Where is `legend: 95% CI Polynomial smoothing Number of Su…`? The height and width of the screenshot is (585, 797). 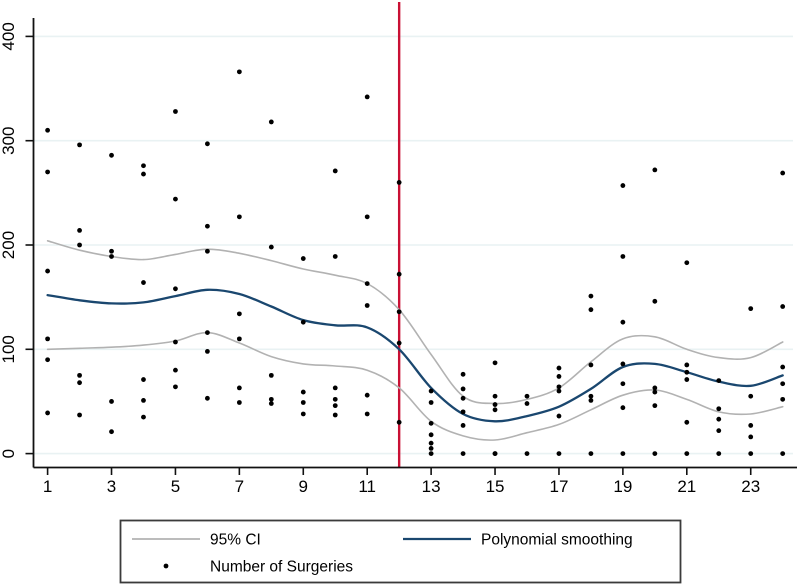 legend: 95% CI Polynomial smoothing Number of Su… is located at coordinates (400, 551).